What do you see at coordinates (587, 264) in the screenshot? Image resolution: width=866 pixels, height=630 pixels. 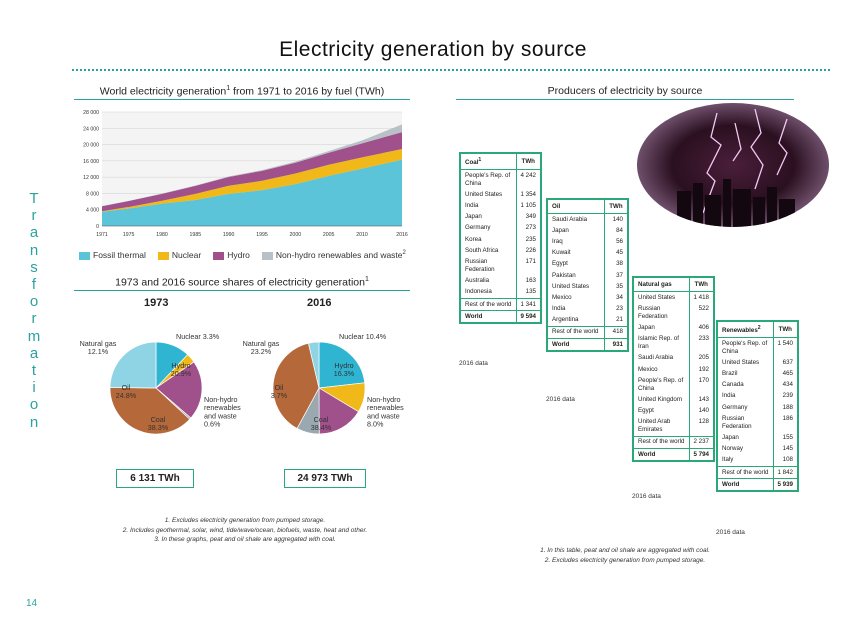 I see `table-row: Egypt 38` at bounding box center [587, 264].